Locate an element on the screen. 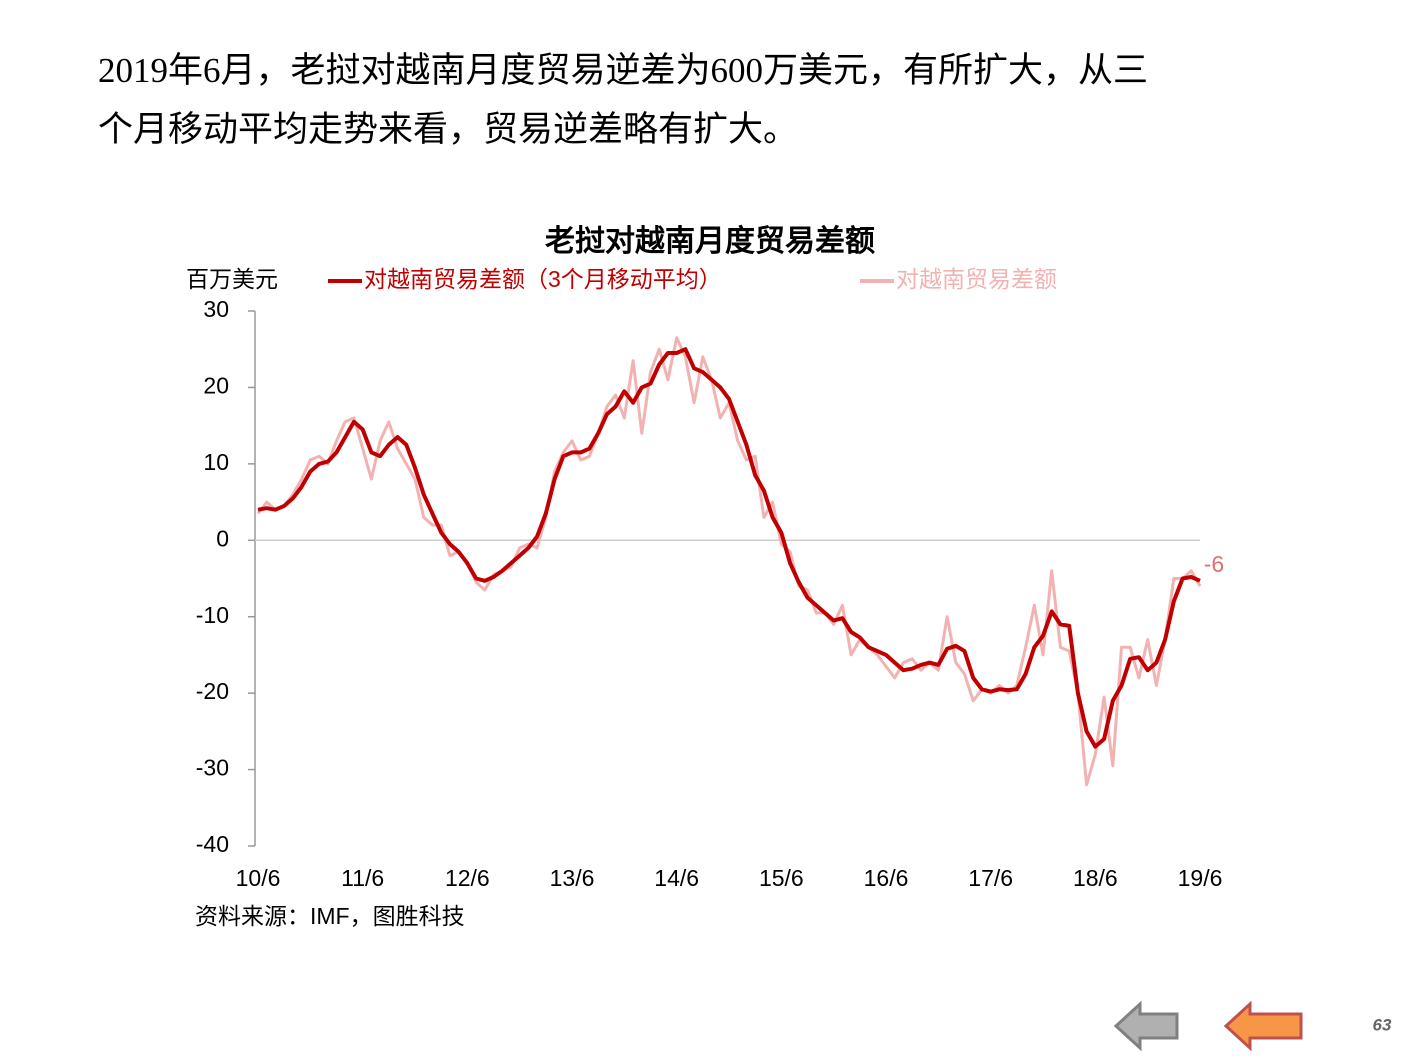 The width and height of the screenshot is (1411, 1058). x-tick-label: 11/6 is located at coordinates (362, 878).